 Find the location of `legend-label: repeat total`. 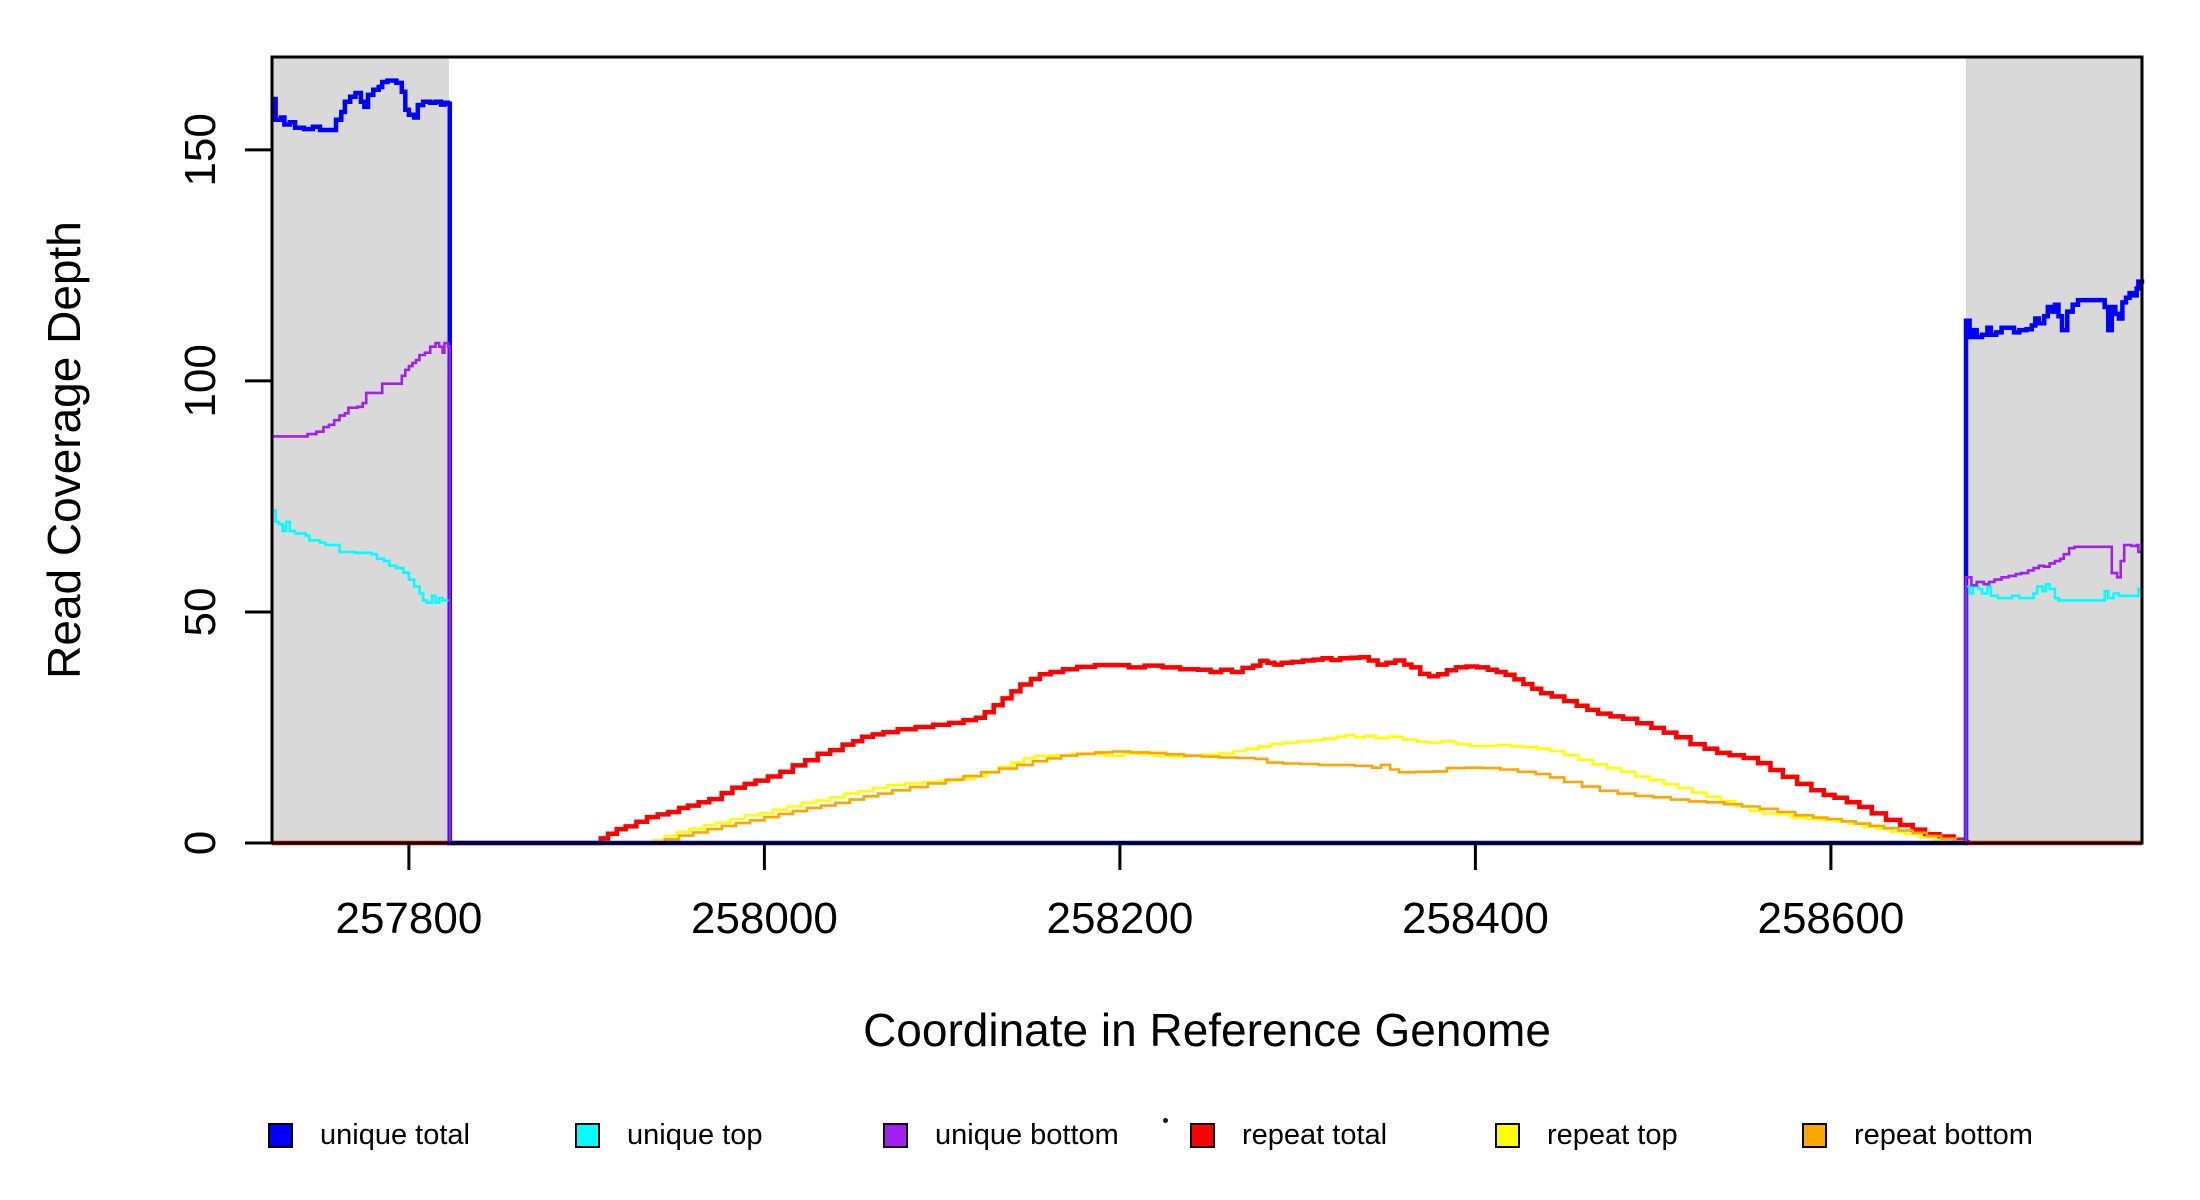

legend-label: repeat total is located at coordinates (1315, 1134).